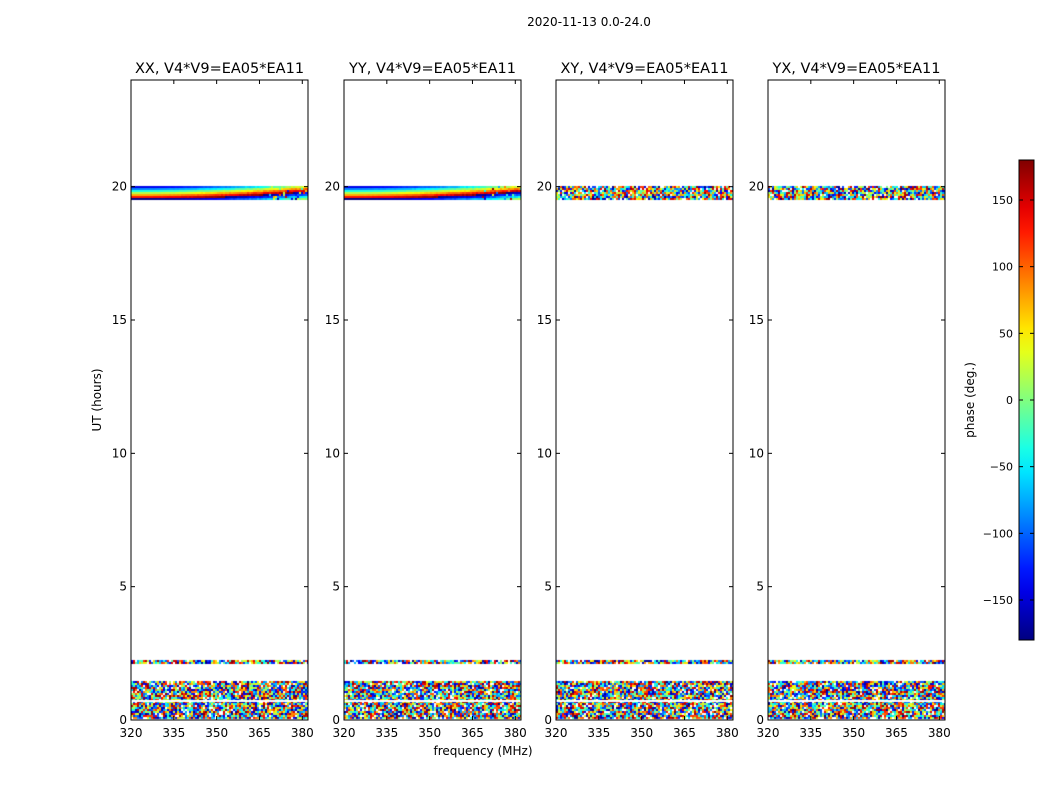 The width and height of the screenshot is (1050, 800). I want to click on panel-0-frame, so click(219, 400).